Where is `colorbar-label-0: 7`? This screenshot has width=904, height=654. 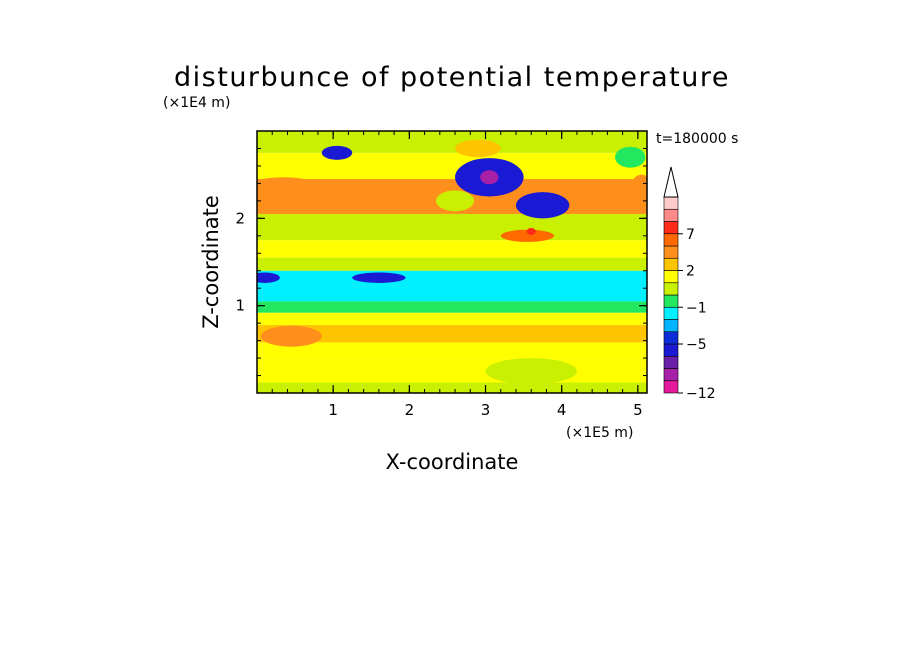 colorbar-label-0: 7 is located at coordinates (690, 235).